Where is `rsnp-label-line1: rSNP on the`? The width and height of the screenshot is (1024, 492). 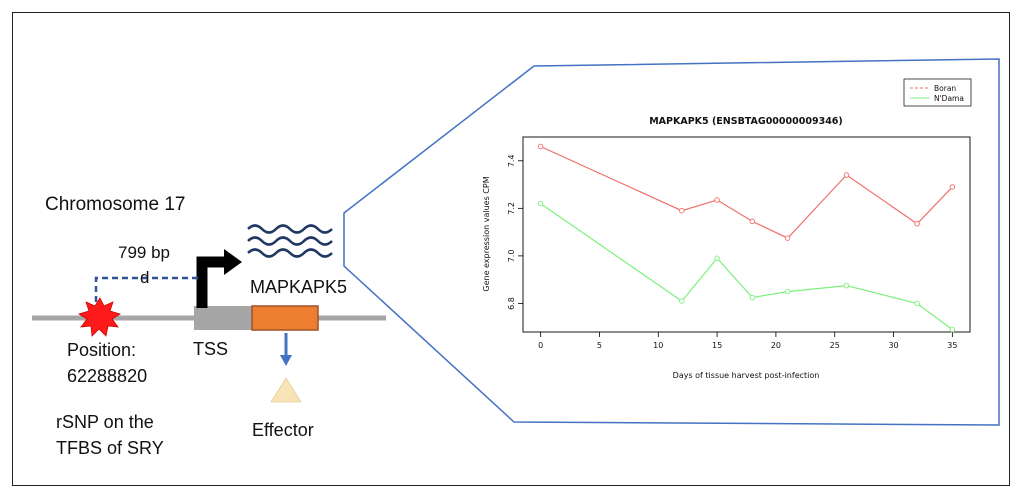 rsnp-label-line1: rSNP on the is located at coordinates (105, 422).